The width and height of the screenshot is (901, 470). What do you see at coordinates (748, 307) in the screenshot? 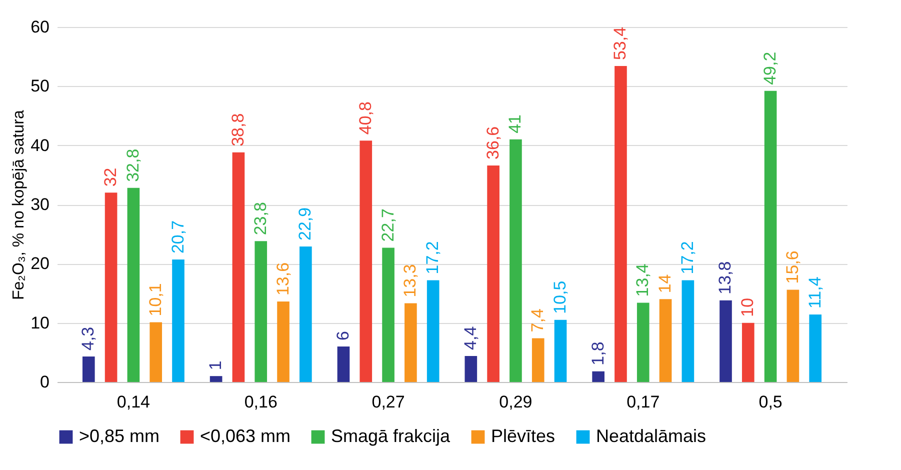
I see `data-label: 10` at bounding box center [748, 307].